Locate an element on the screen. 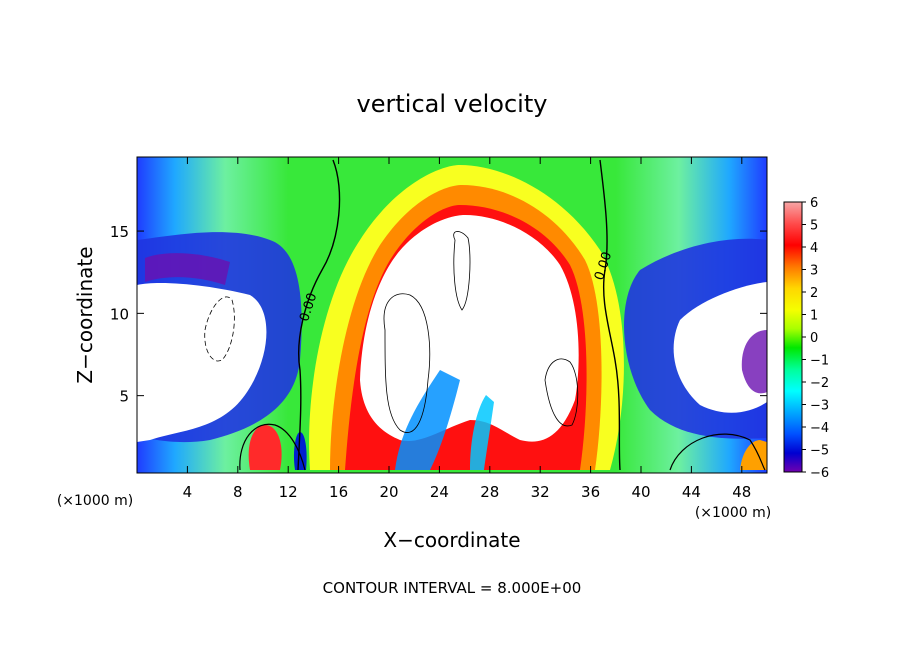 This screenshot has height=654, width=904. colorbar-tick-label: −5 is located at coordinates (819, 451).